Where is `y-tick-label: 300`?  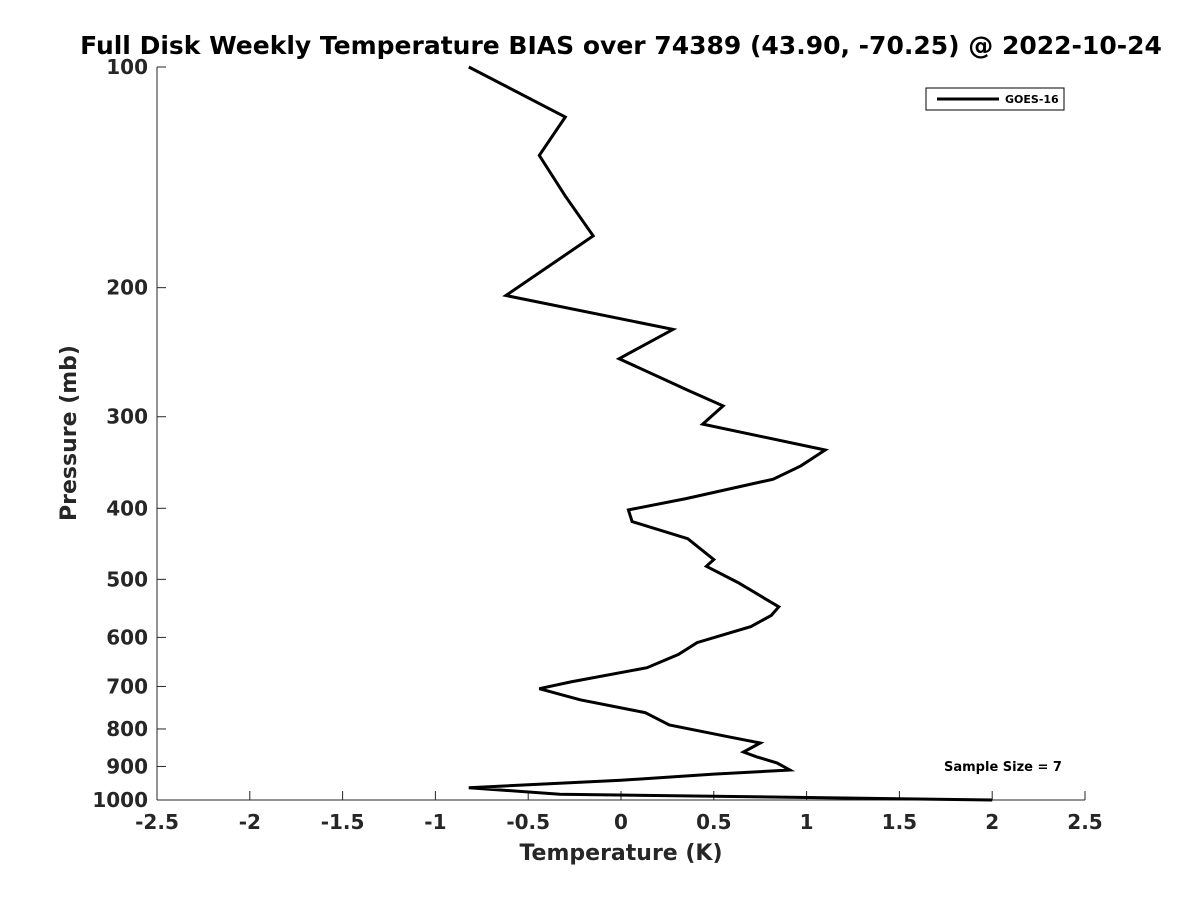
y-tick-label: 300 is located at coordinates (127, 417).